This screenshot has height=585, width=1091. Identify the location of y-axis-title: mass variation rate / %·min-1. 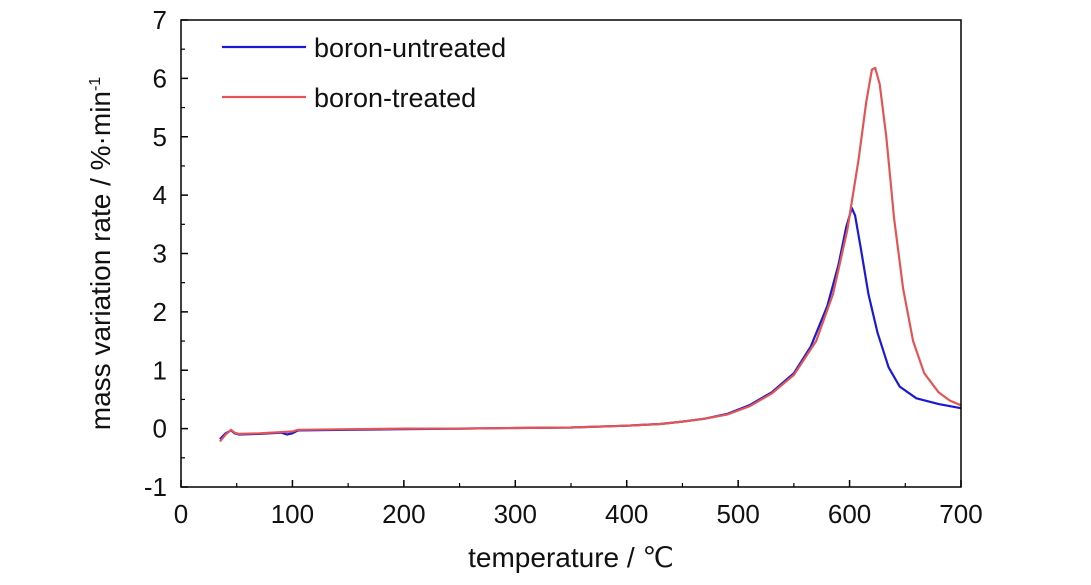
(100, 254).